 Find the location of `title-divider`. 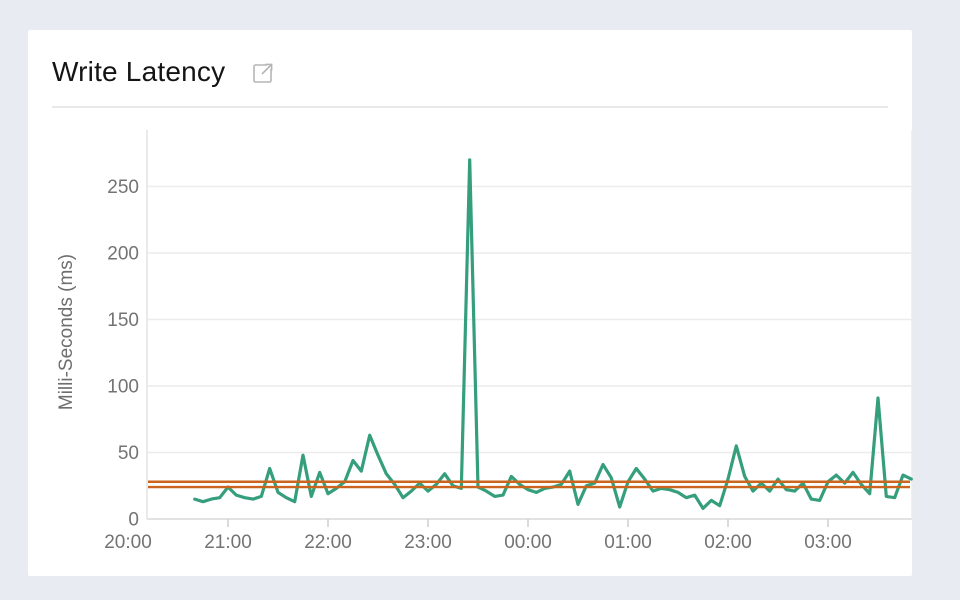

title-divider is located at coordinates (470, 107).